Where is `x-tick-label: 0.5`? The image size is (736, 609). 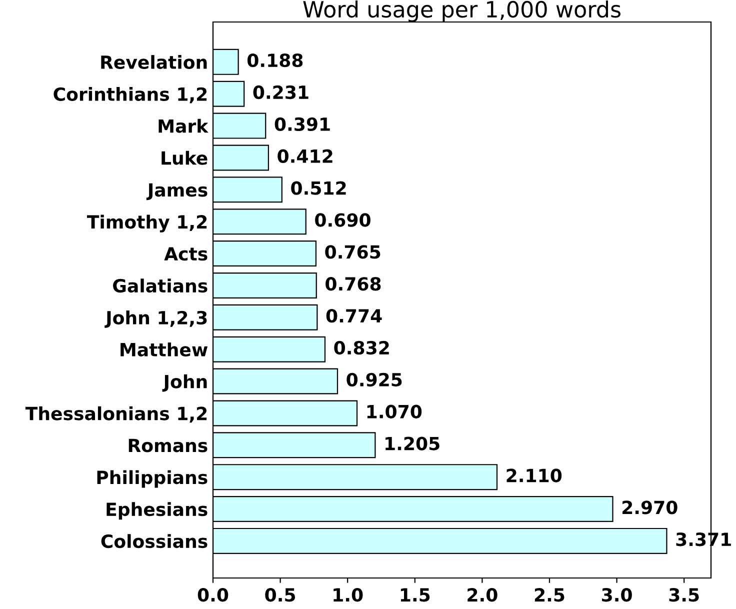 x-tick-label: 0.5 is located at coordinates (280, 595).